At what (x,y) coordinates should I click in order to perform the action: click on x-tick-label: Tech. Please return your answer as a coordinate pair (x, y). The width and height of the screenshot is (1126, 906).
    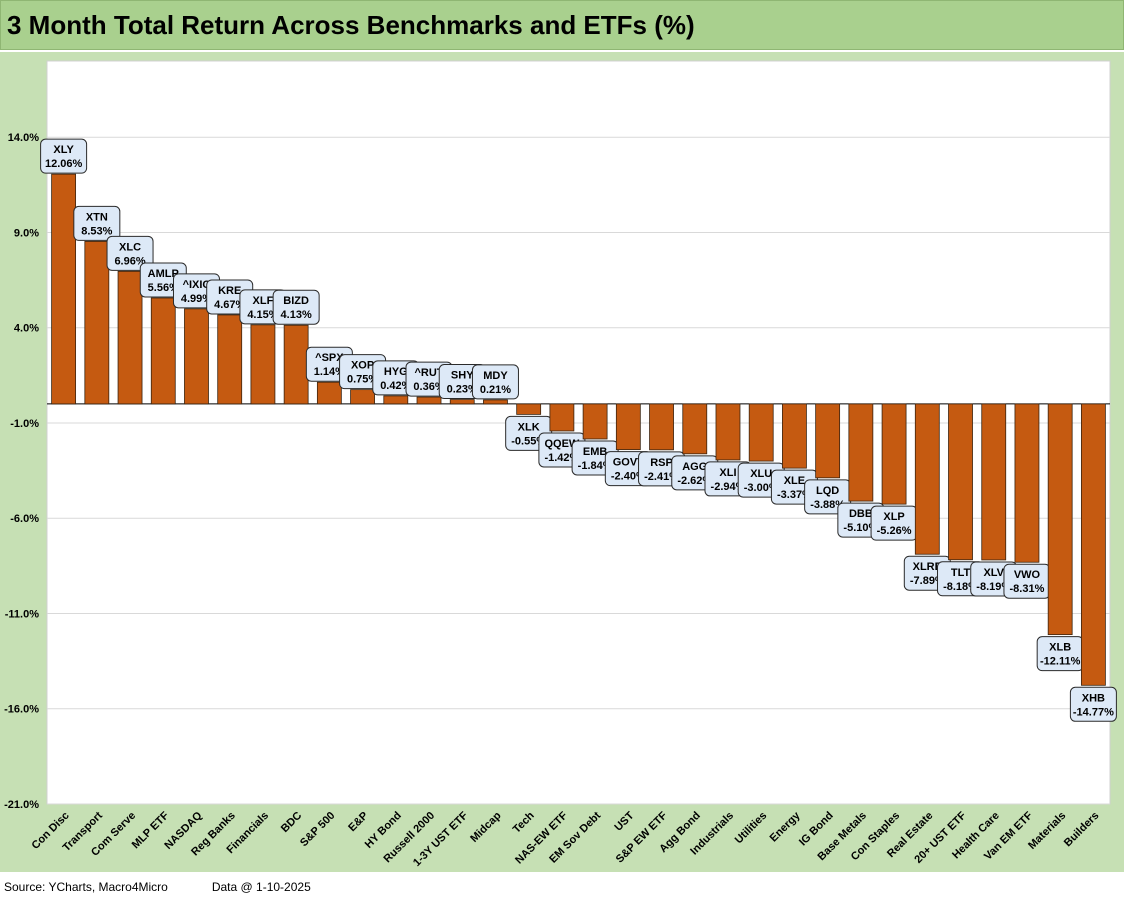
    Looking at the image, I should click on (524, 822).